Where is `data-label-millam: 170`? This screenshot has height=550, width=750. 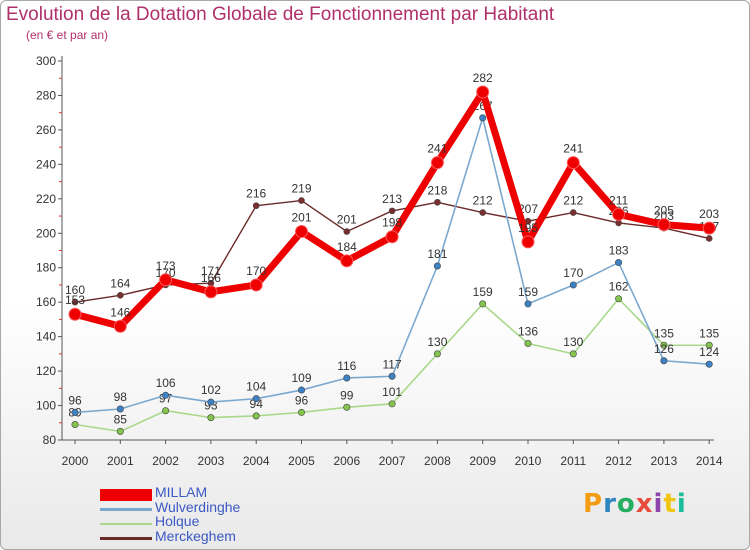 data-label-millam: 170 is located at coordinates (256, 271).